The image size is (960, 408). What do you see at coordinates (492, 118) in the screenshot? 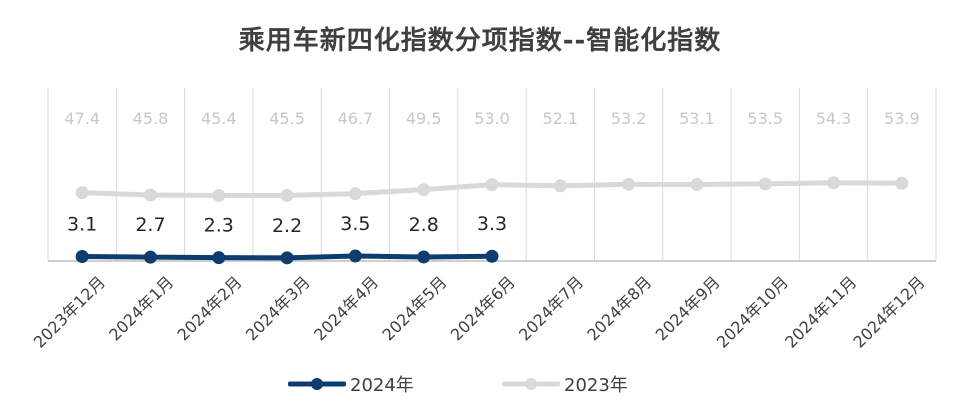
I see `data-label: 53.0` at bounding box center [492, 118].